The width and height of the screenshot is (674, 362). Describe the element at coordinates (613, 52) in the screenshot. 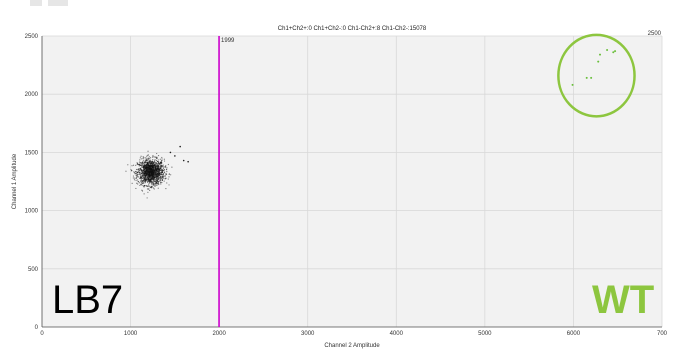

I see `wt-point` at that location.